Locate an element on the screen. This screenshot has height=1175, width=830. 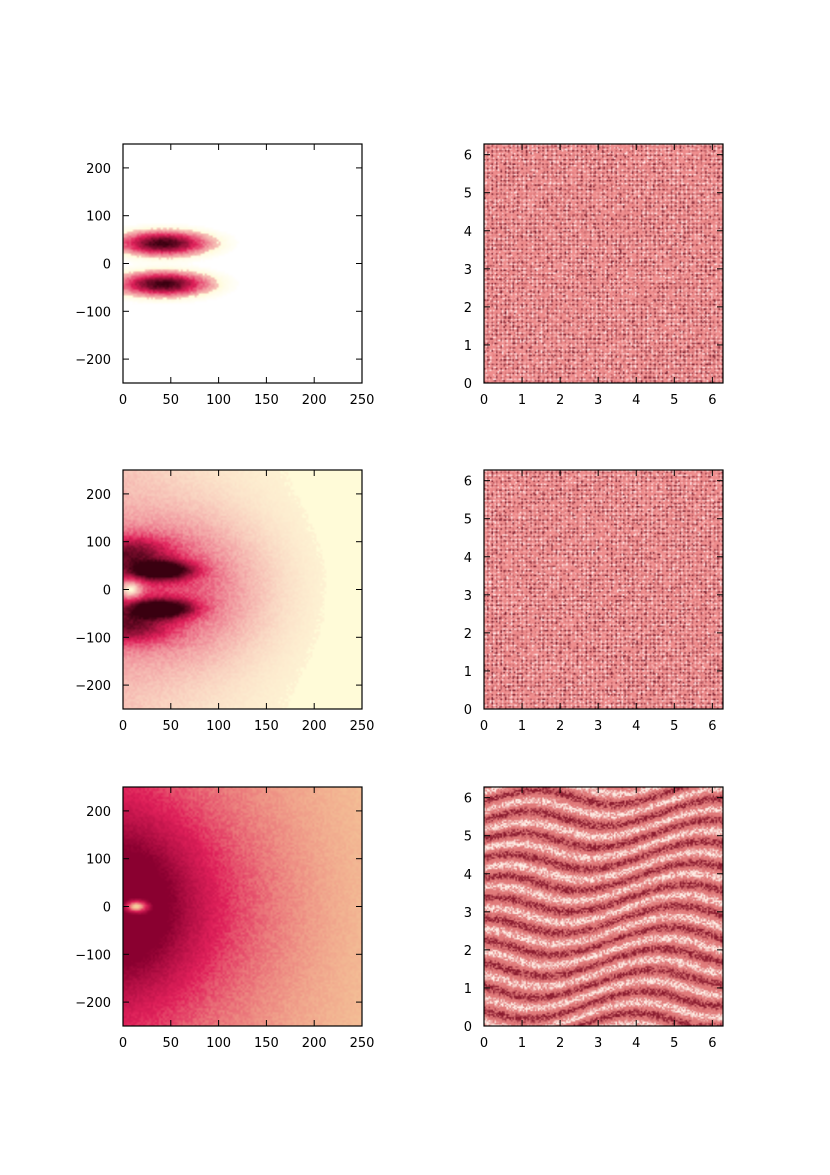
panel-r1-c2: 0 1 2 3 4 5 6 0 1 2 3 4 5 6 is located at coordinates (594, 275).